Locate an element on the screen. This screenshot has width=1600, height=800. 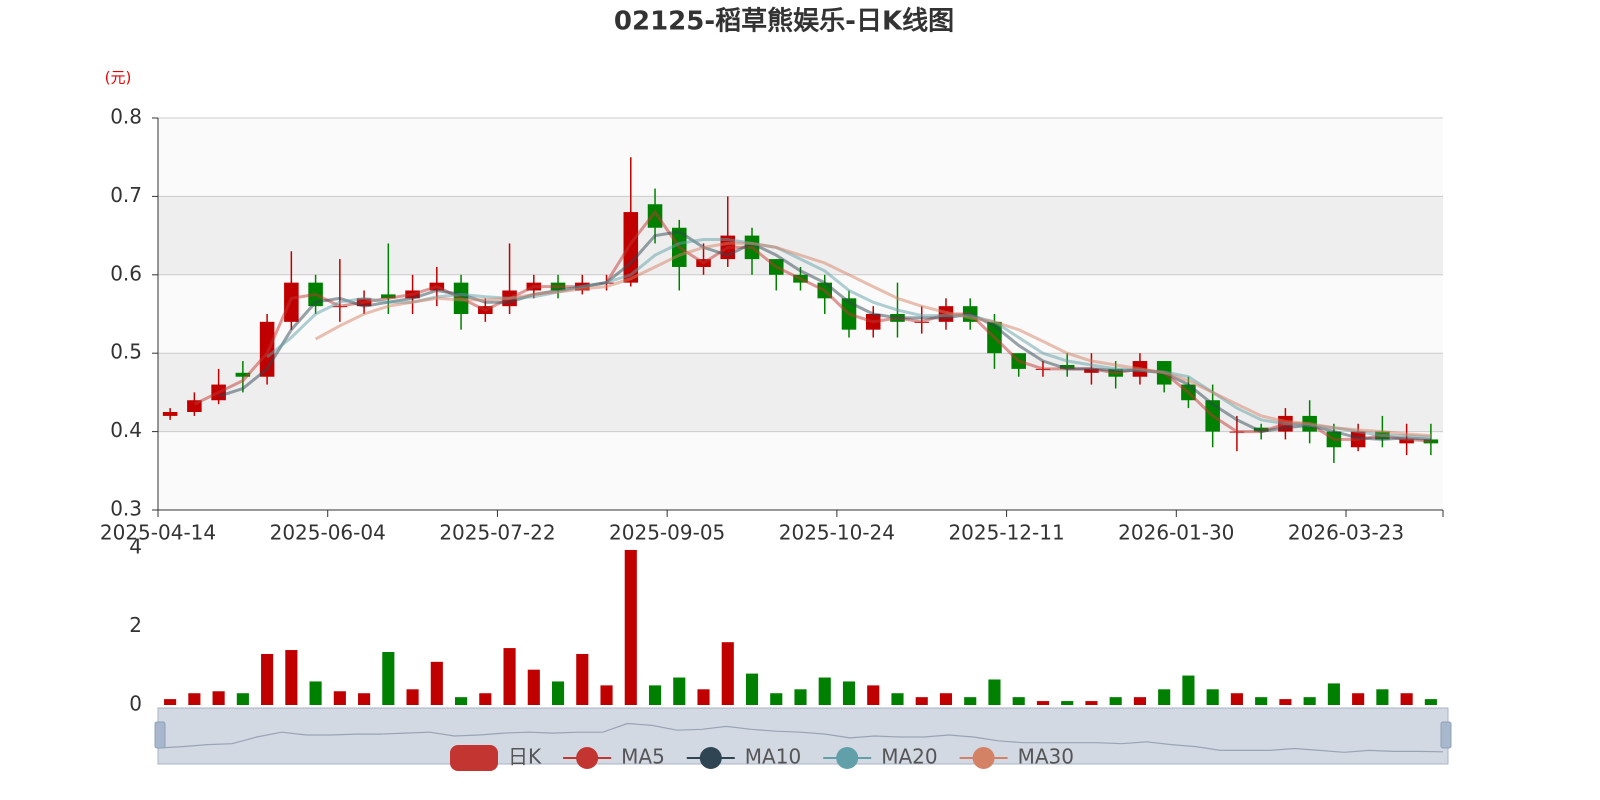
x-tick-label: 2025-12-11 is located at coordinates (1006, 533).